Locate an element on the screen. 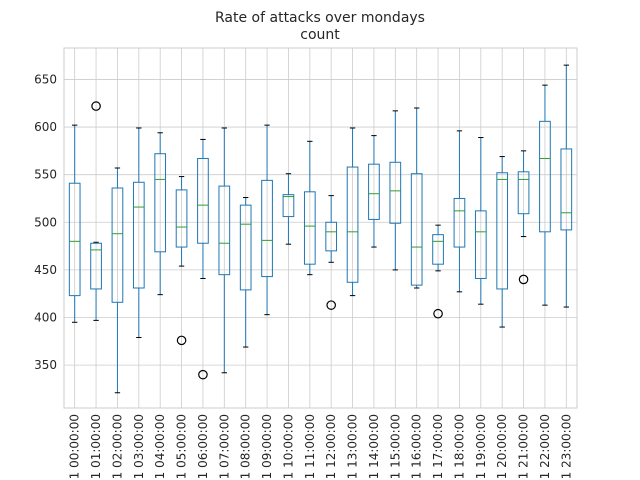 This screenshot has width=640, height=480. x-tick-label: 1 13:00:00 is located at coordinates (353, 446).